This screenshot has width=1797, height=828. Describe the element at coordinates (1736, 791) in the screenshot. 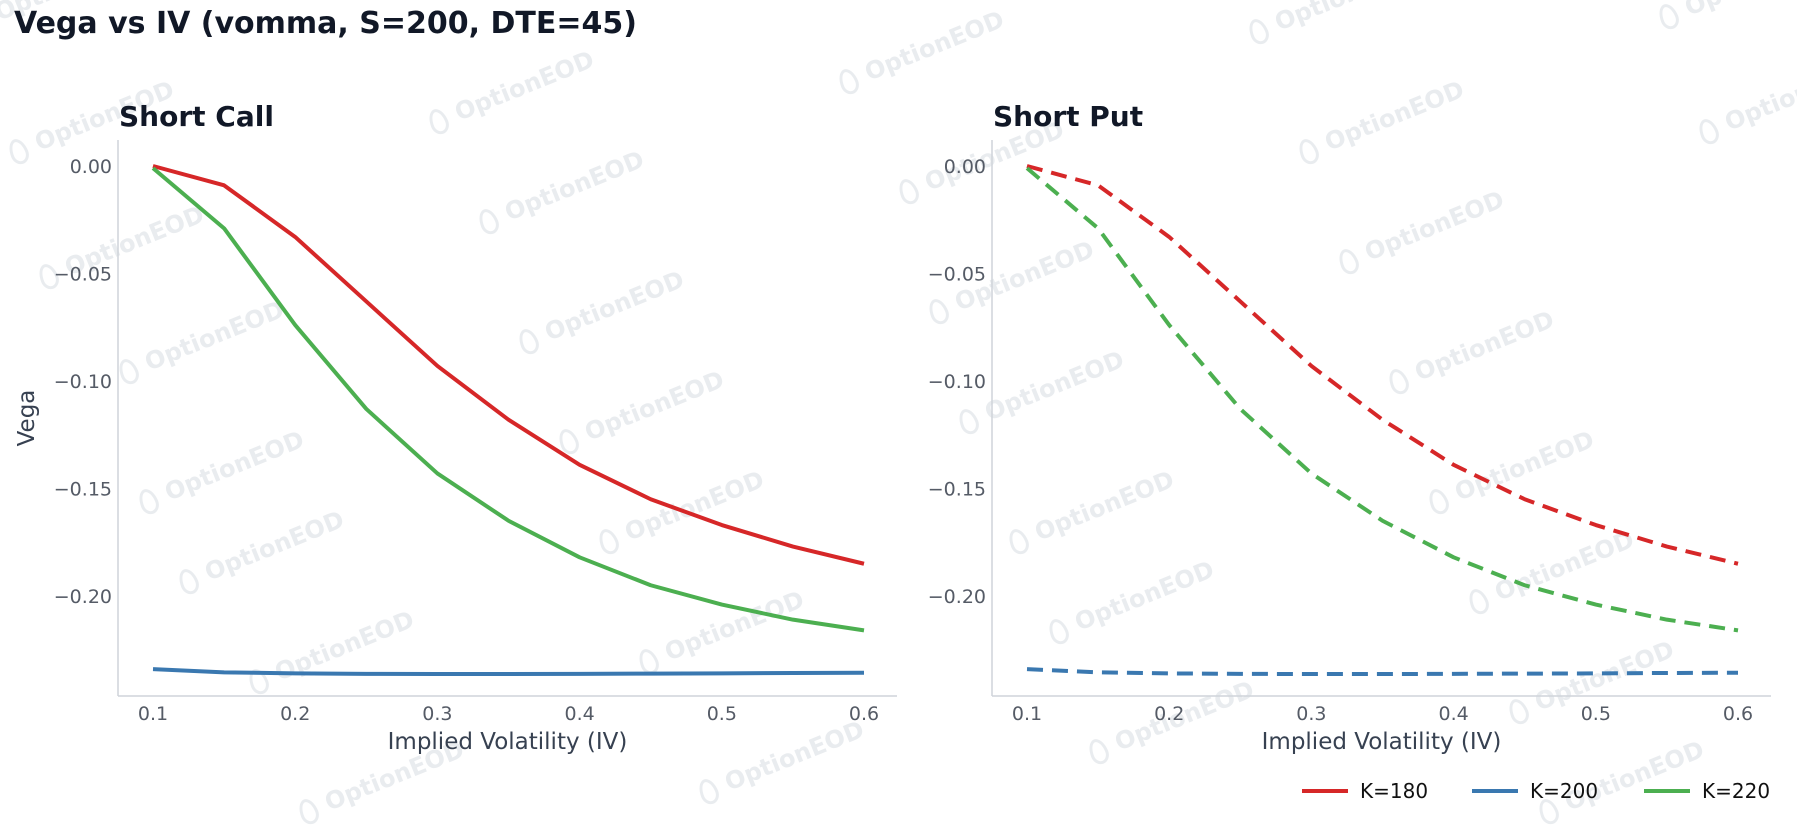

I see `legend-label-k220: K=220` at that location.